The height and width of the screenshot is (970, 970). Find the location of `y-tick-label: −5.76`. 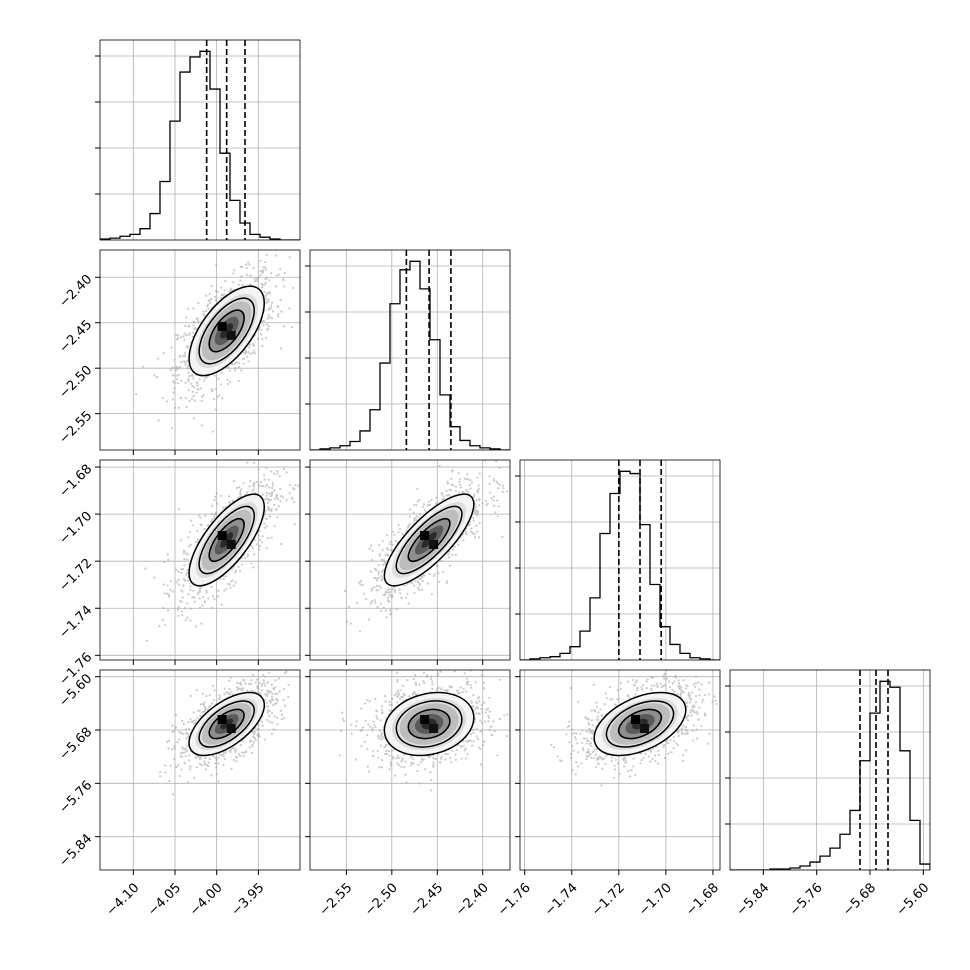

y-tick-label: −5.76 is located at coordinates (76, 797).